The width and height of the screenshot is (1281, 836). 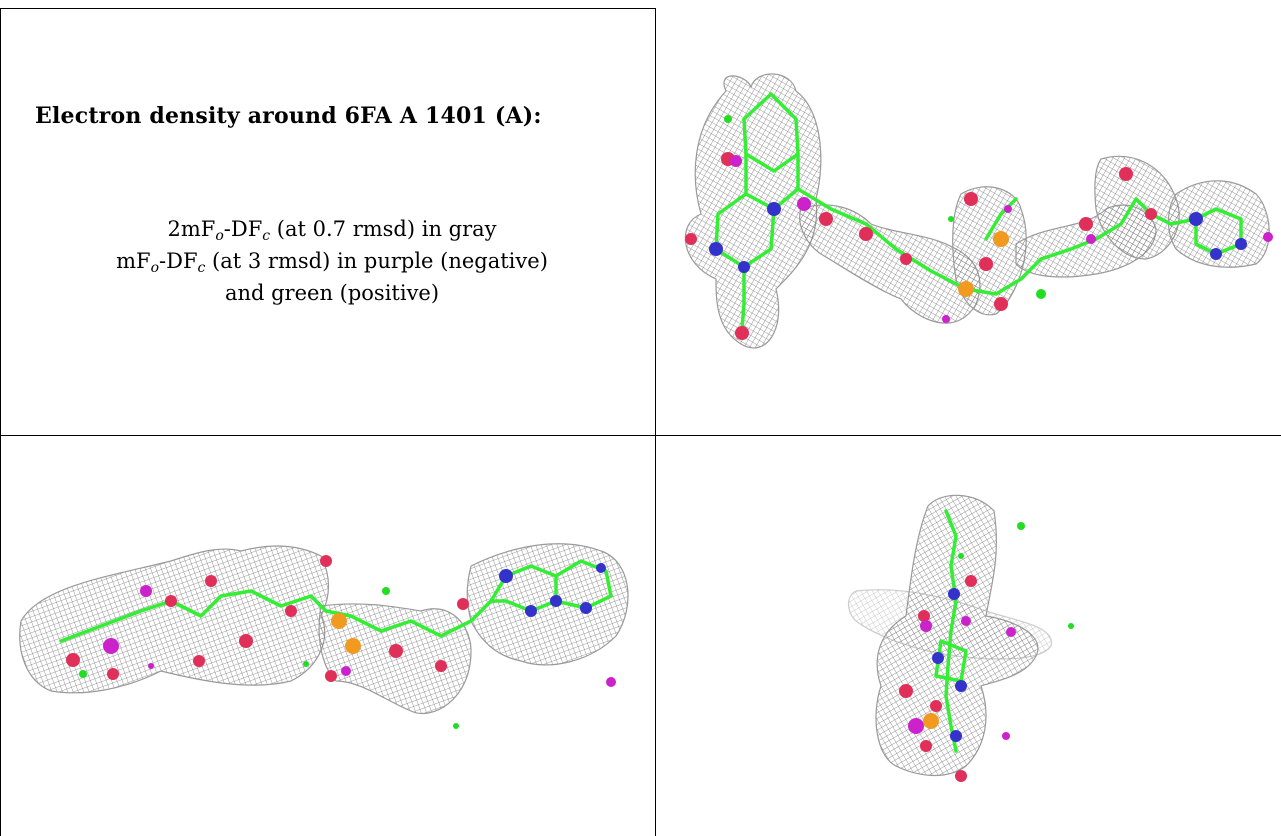 I want to click on top-border, so click(x=328, y=8).